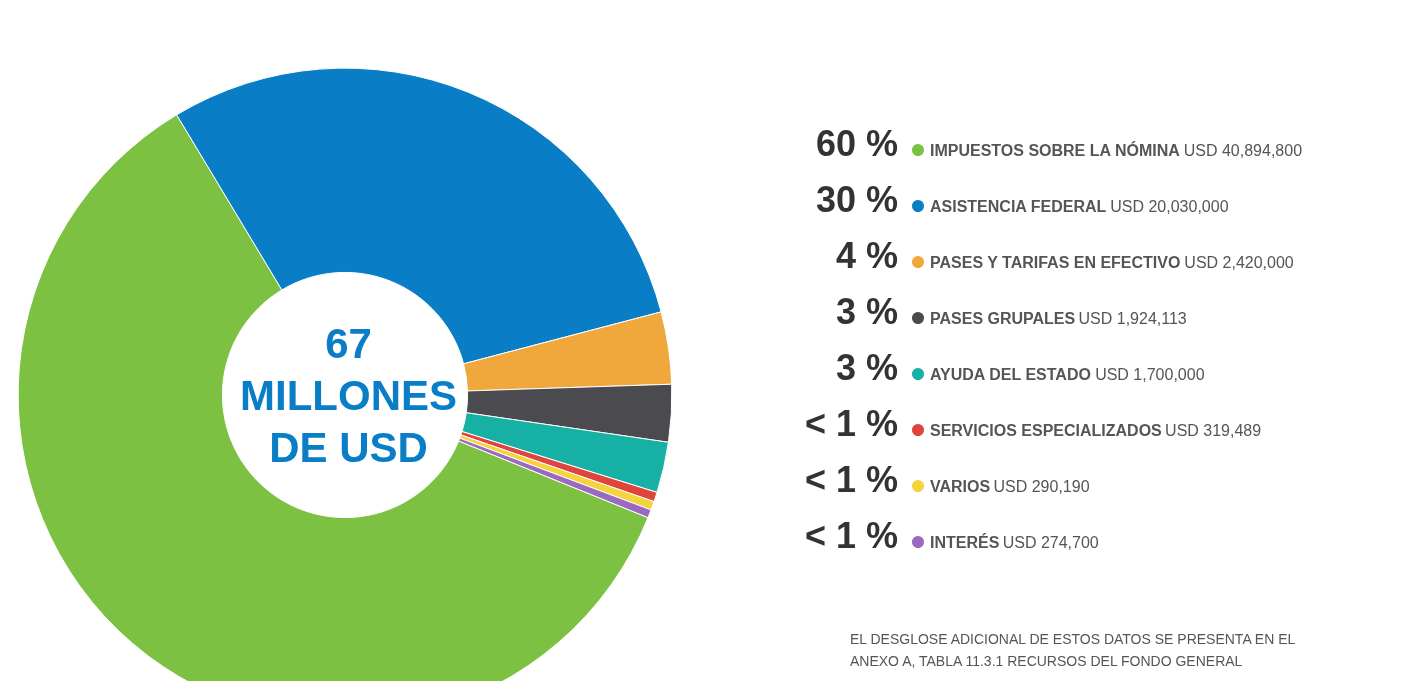 Image resolution: width=1404 pixels, height=681 pixels. What do you see at coordinates (856, 199) in the screenshot?
I see `text: 30 %` at bounding box center [856, 199].